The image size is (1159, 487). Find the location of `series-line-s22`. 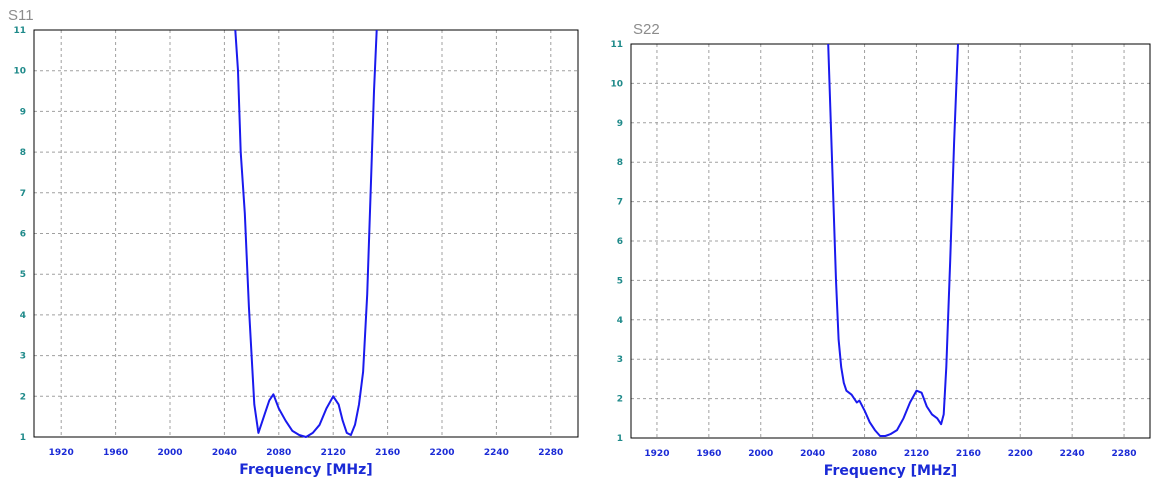

series-line-s22 is located at coordinates (893, 240).